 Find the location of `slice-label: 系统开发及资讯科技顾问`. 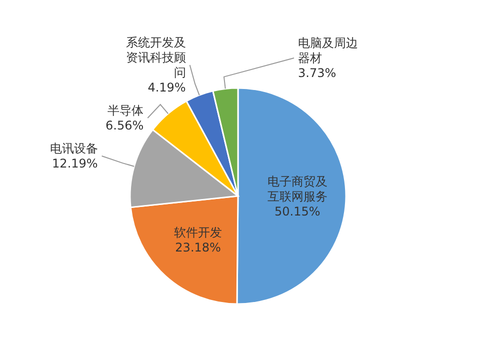

slice-label: 系统开发及资讯科技顾问 is located at coordinates (156, 58).